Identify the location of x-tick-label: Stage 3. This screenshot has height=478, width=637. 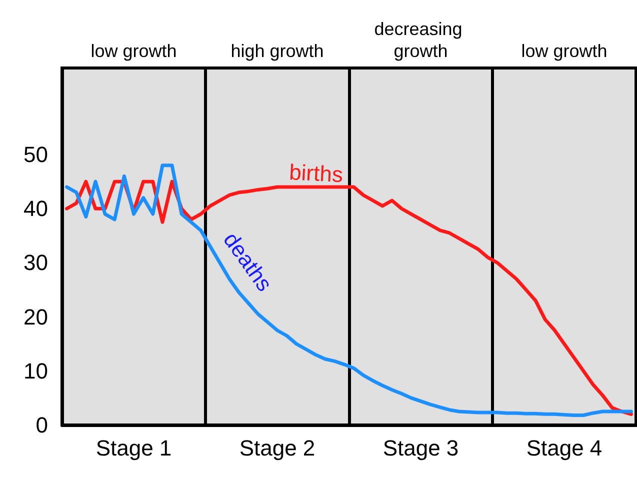
(420, 448).